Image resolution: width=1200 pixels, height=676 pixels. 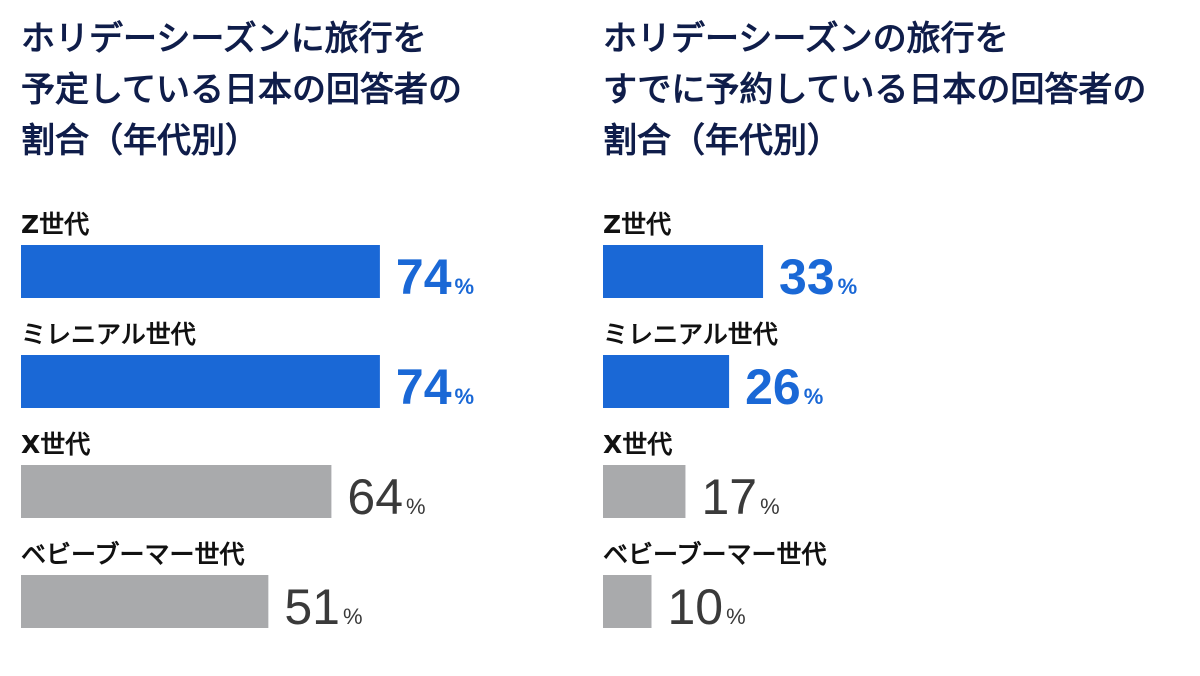 What do you see at coordinates (729, 497) in the screenshot?
I see `value-number: 17` at bounding box center [729, 497].